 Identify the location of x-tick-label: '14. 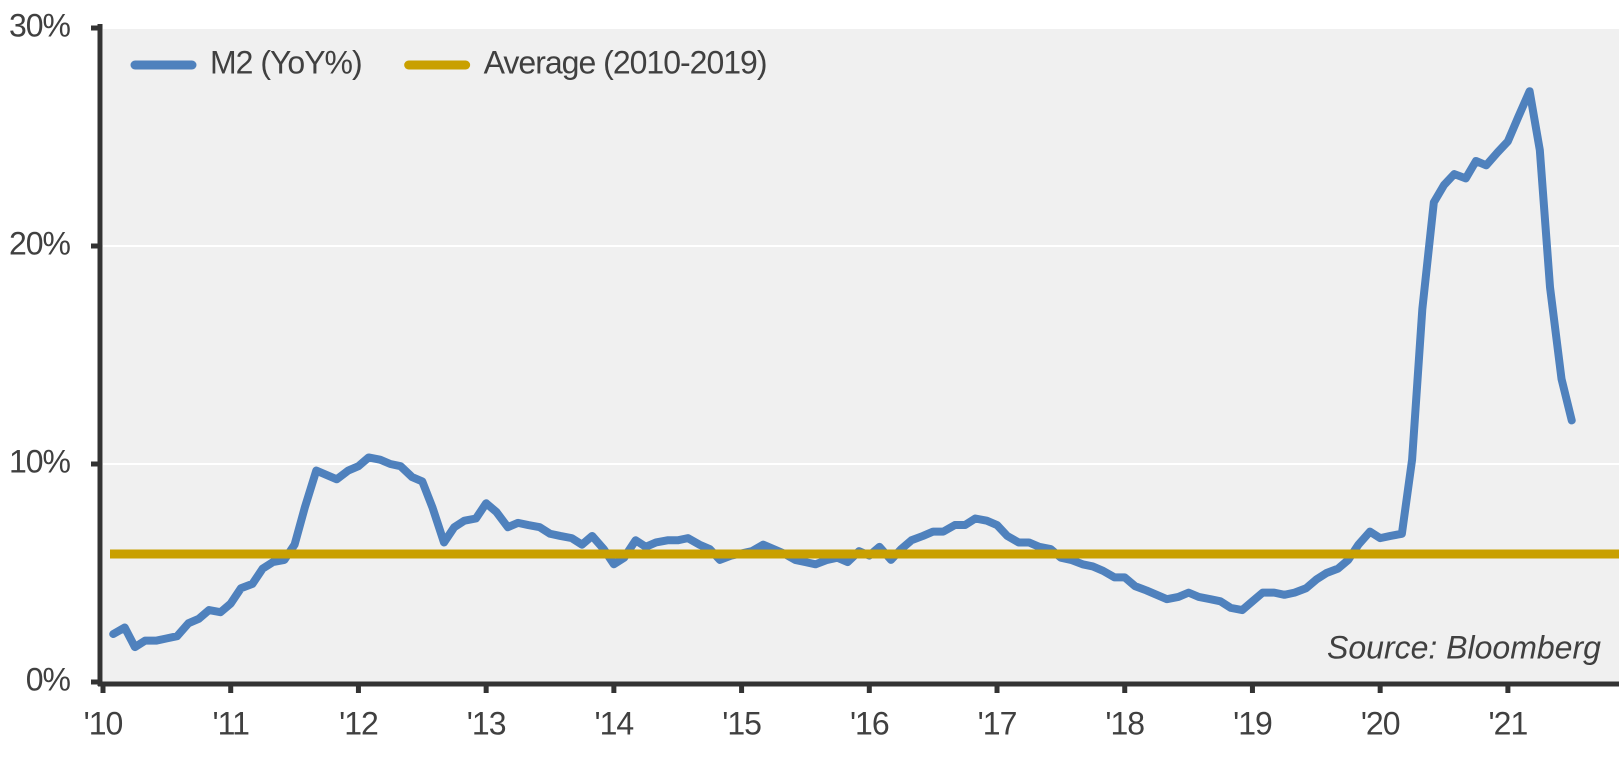
(614, 723).